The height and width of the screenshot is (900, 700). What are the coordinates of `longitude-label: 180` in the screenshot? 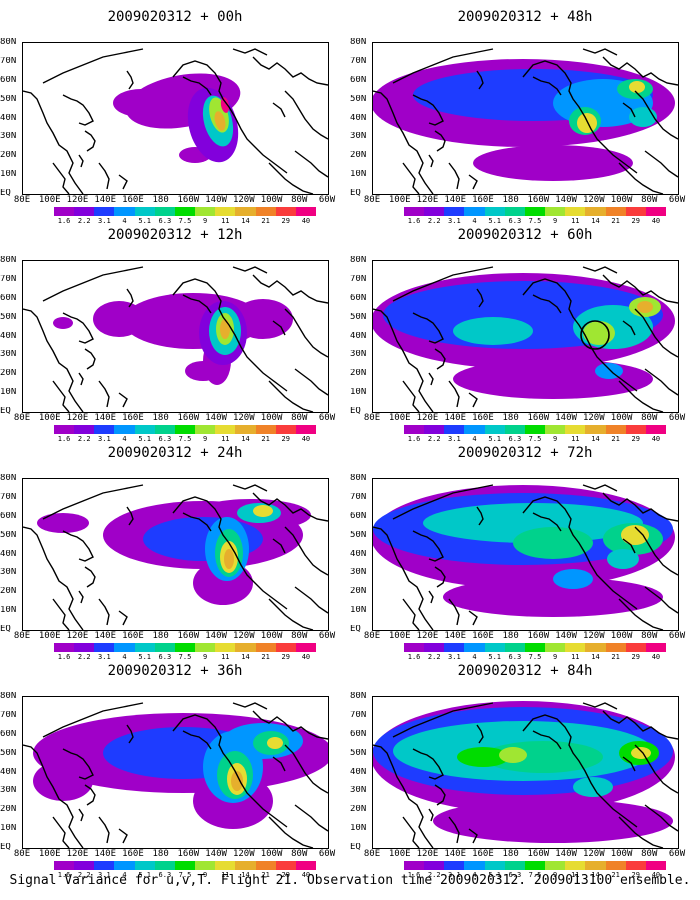 It's located at (510, 636).